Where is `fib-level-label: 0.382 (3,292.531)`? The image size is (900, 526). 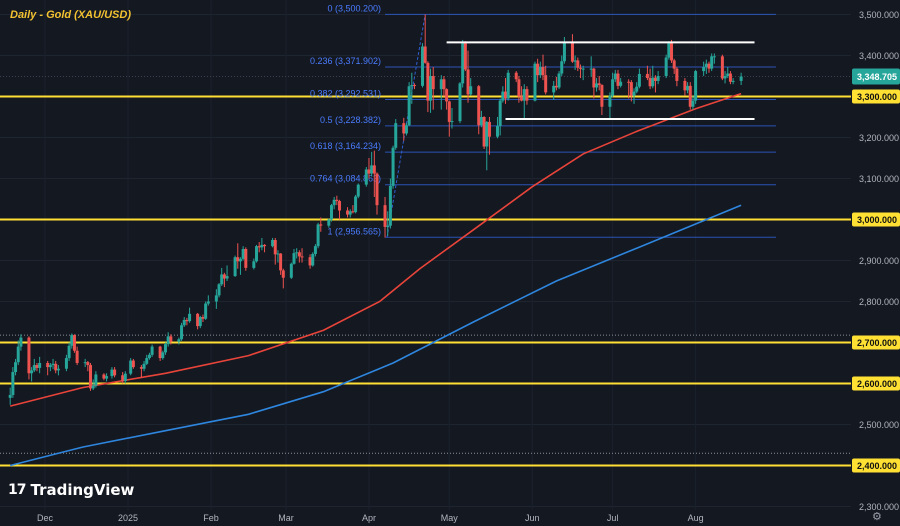 fib-level-label: 0.382 (3,292.531) is located at coordinates (345, 94).